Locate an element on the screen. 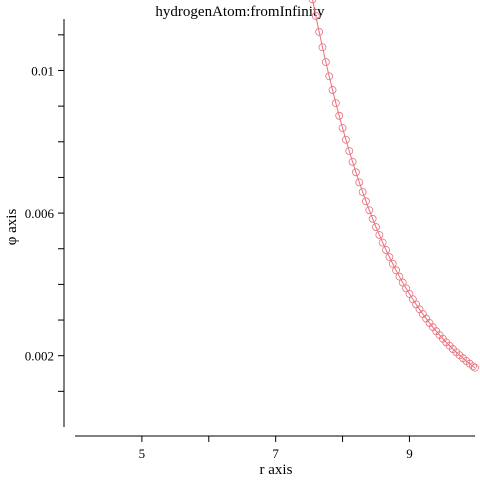 This screenshot has width=480, height=480. x-tick-label: 9 is located at coordinates (409, 453).